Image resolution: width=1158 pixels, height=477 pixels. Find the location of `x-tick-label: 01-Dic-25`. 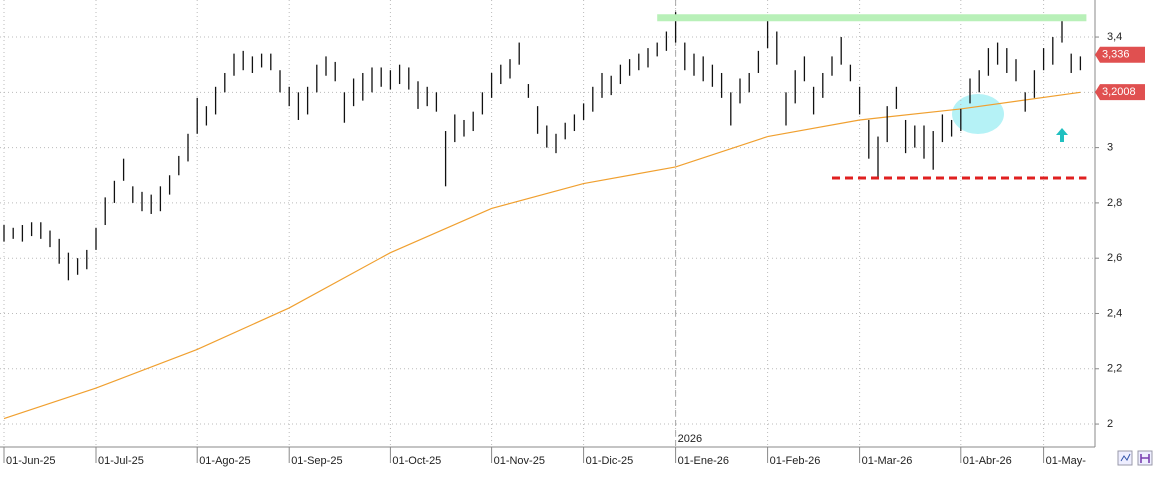

x-tick-label: 01-Dic-25 is located at coordinates (610, 461).